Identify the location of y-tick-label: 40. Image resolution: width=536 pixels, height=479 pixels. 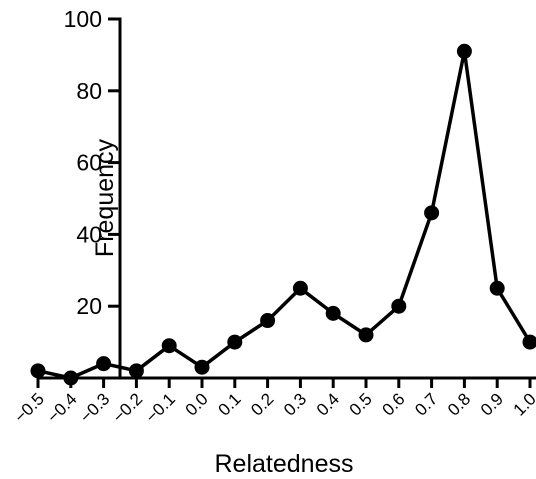
(89, 234).